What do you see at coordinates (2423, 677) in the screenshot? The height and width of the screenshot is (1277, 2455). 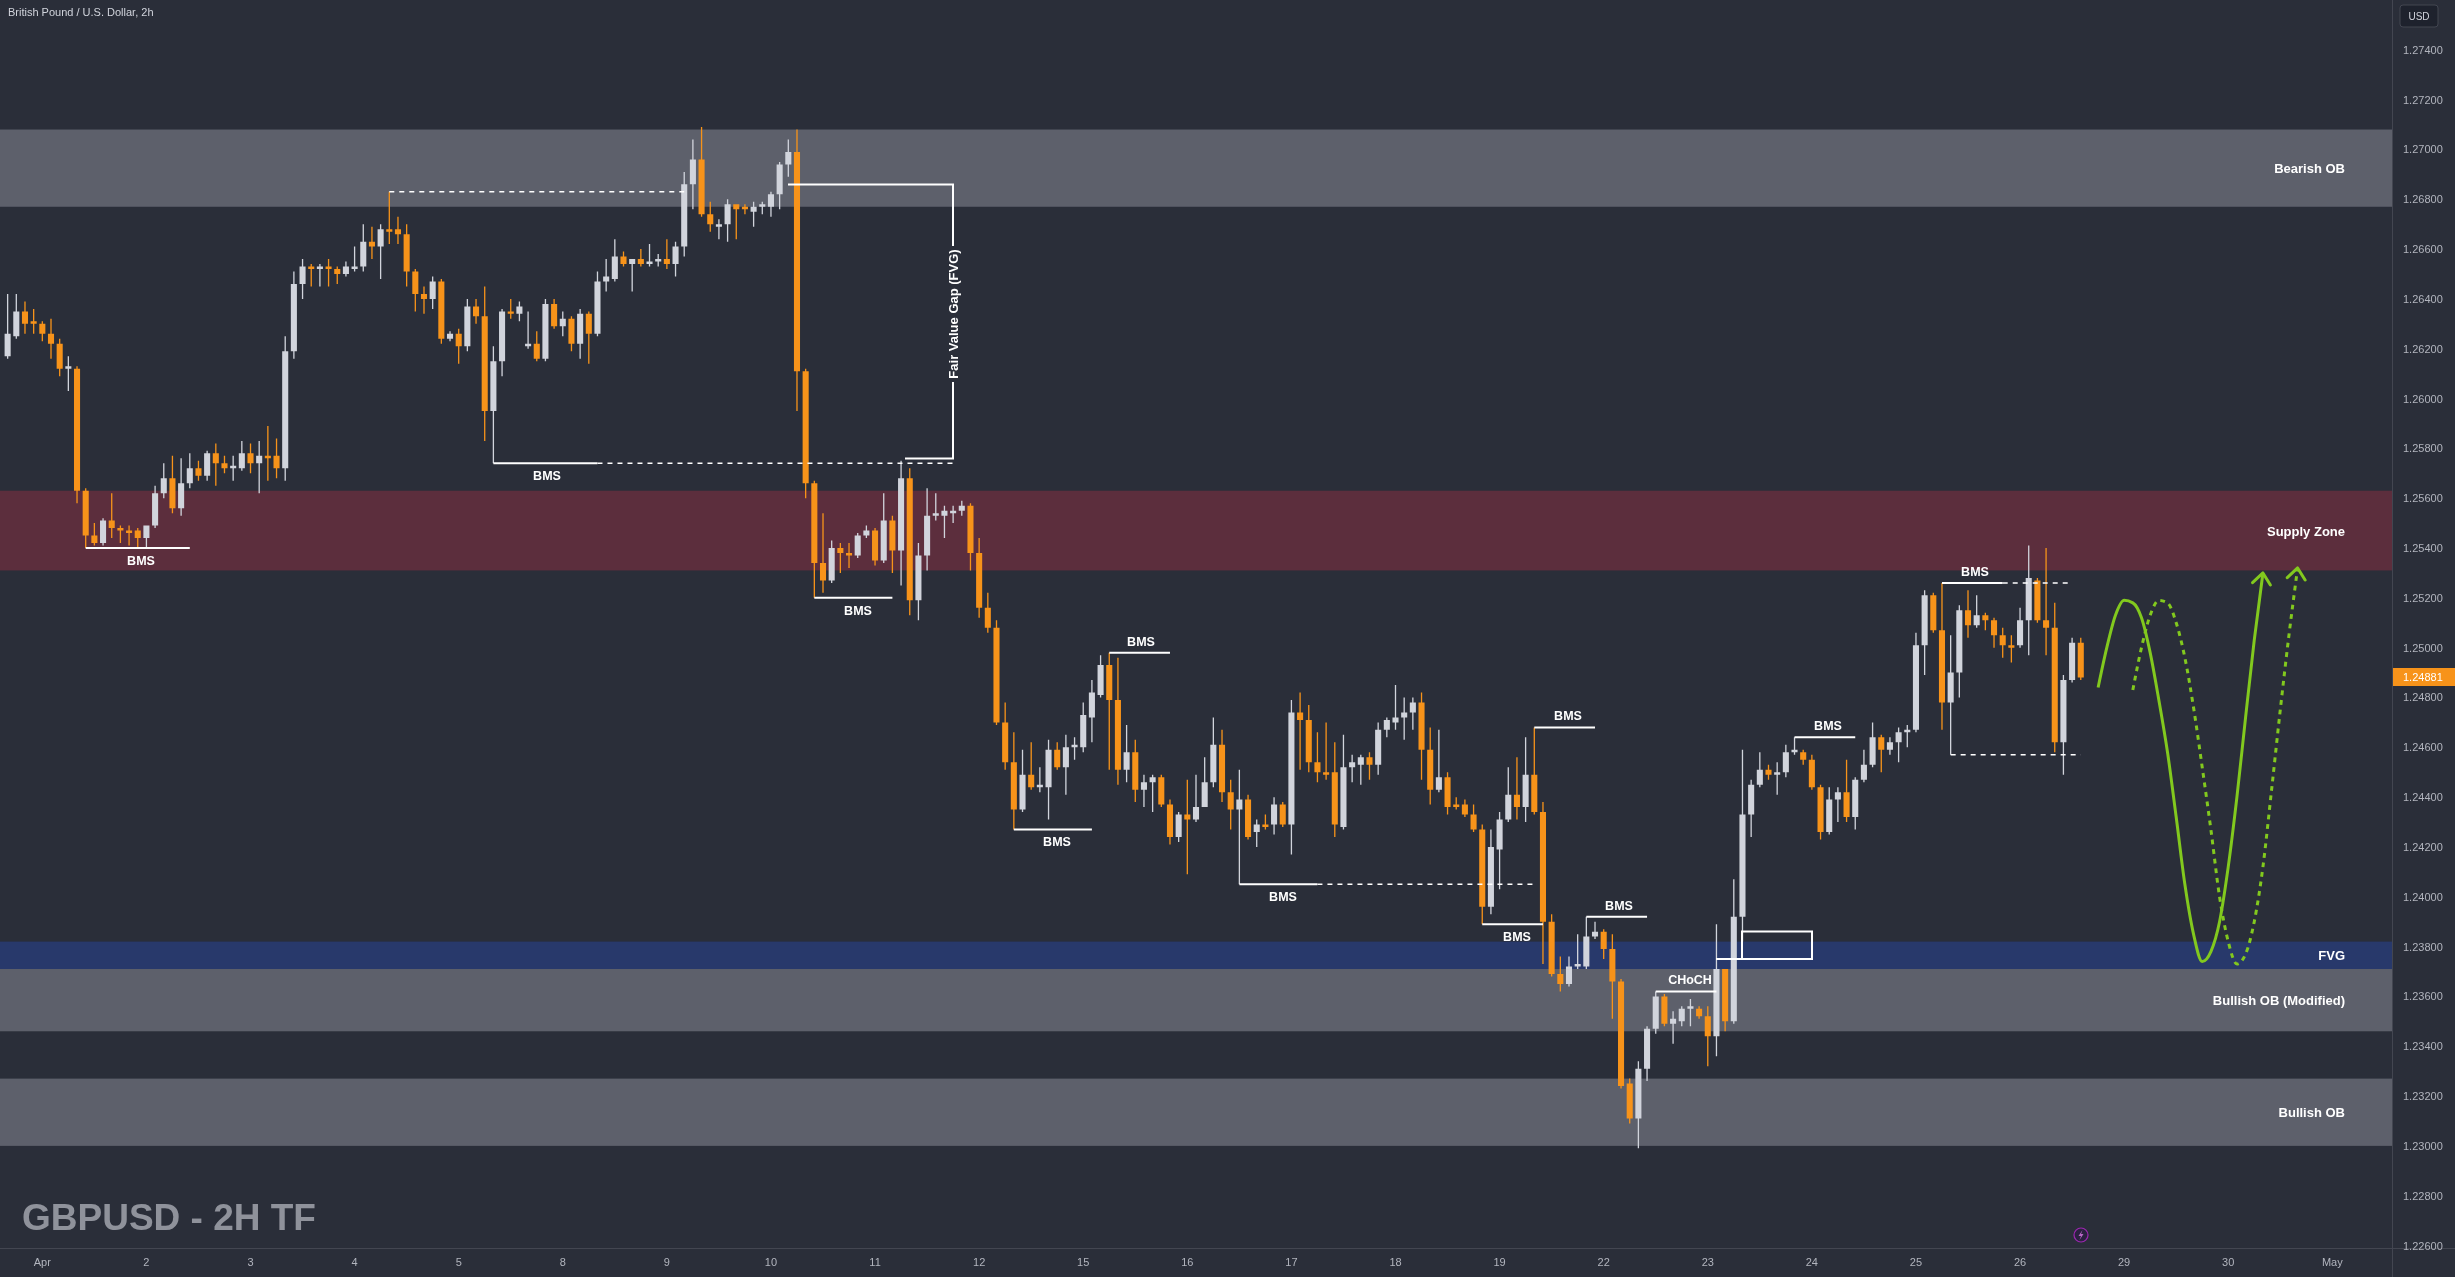 I see `text: 1.24881` at bounding box center [2423, 677].